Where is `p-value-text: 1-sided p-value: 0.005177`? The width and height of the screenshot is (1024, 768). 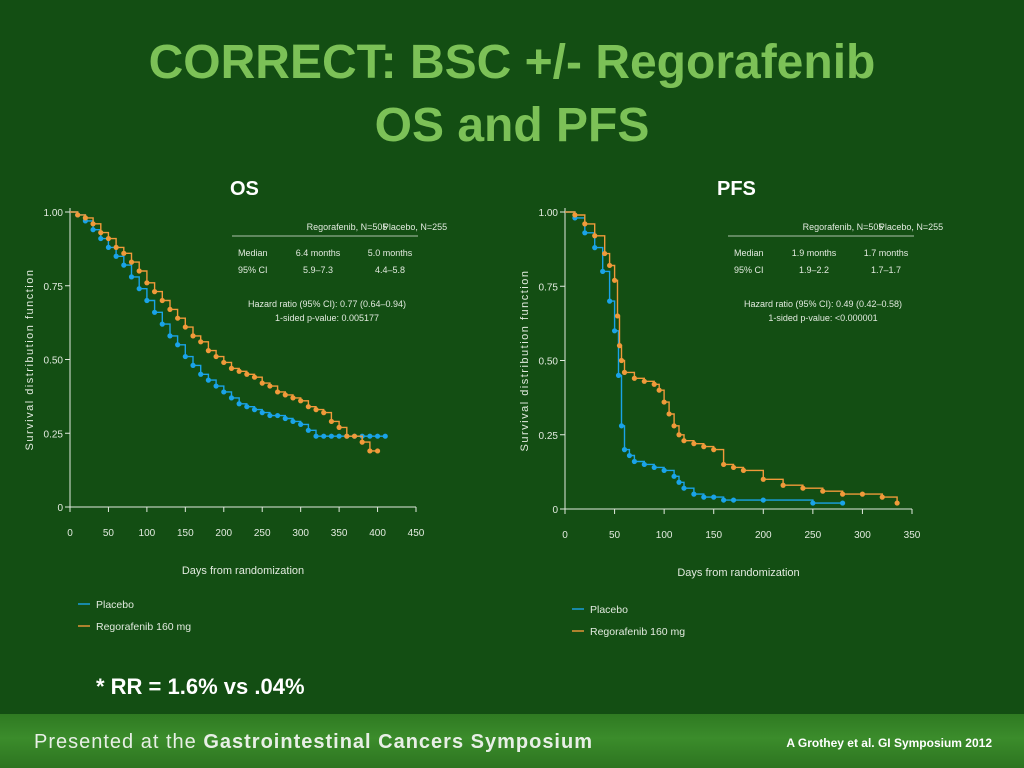
p-value-text: 1-sided p-value: 0.005177 is located at coordinates (327, 318).